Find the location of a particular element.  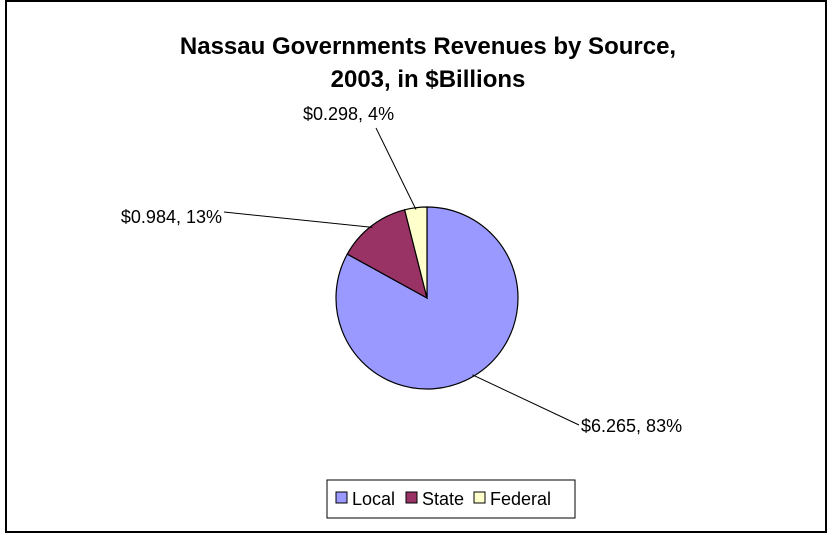

data-label-state: $0.984, 13% is located at coordinates (171, 217).